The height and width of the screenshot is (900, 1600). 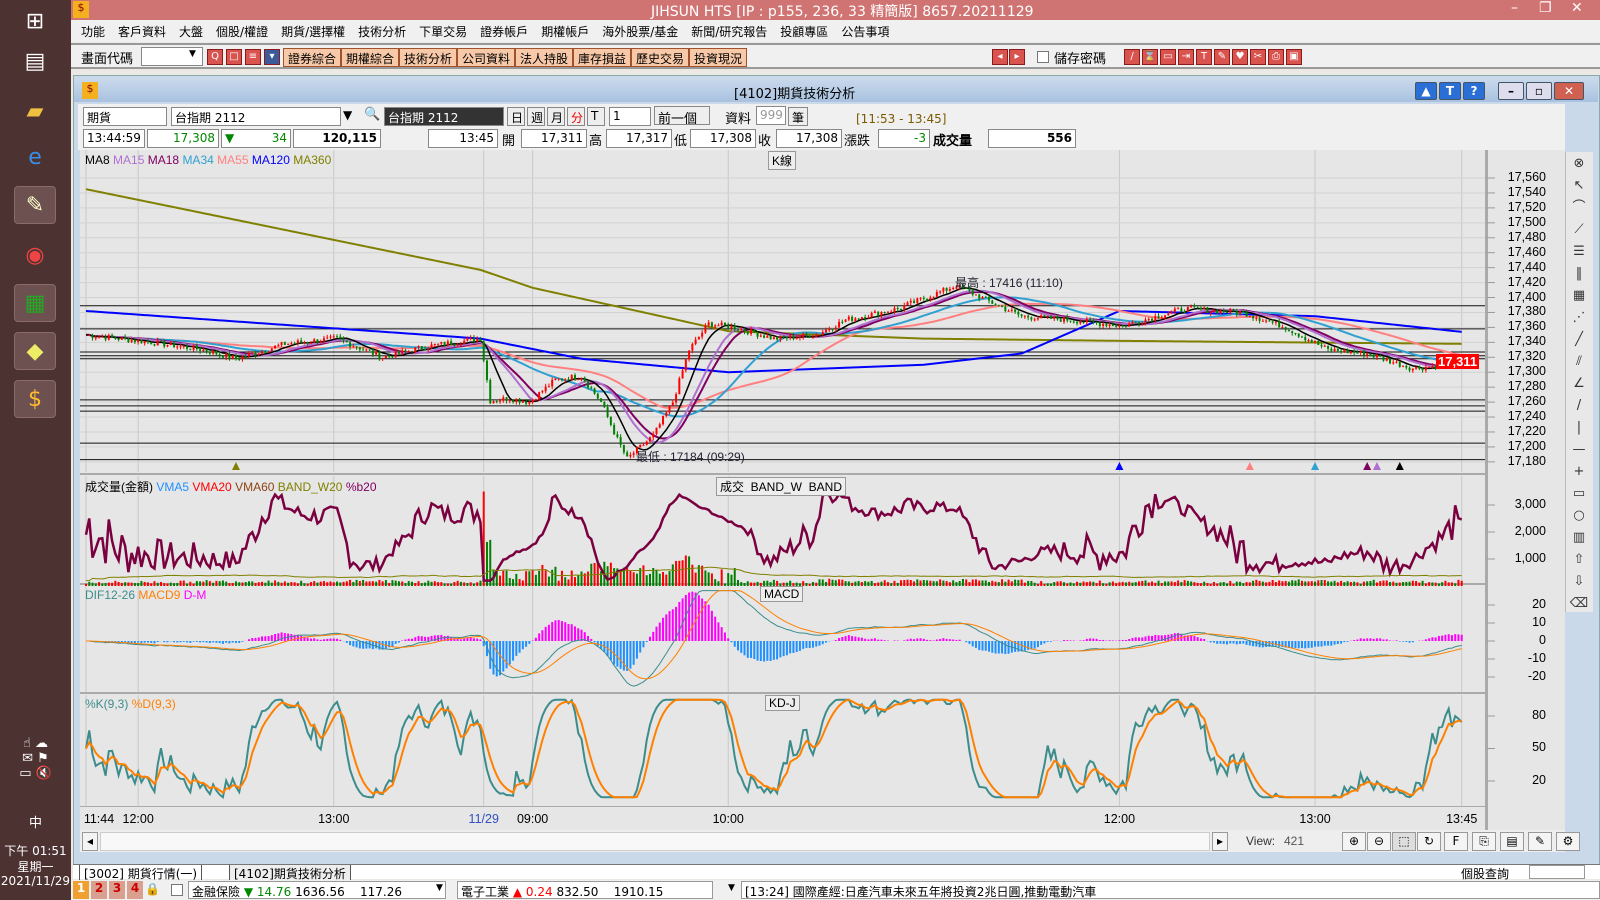 What do you see at coordinates (1579, 295) in the screenshot?
I see `grid-icon: ▦` at bounding box center [1579, 295].